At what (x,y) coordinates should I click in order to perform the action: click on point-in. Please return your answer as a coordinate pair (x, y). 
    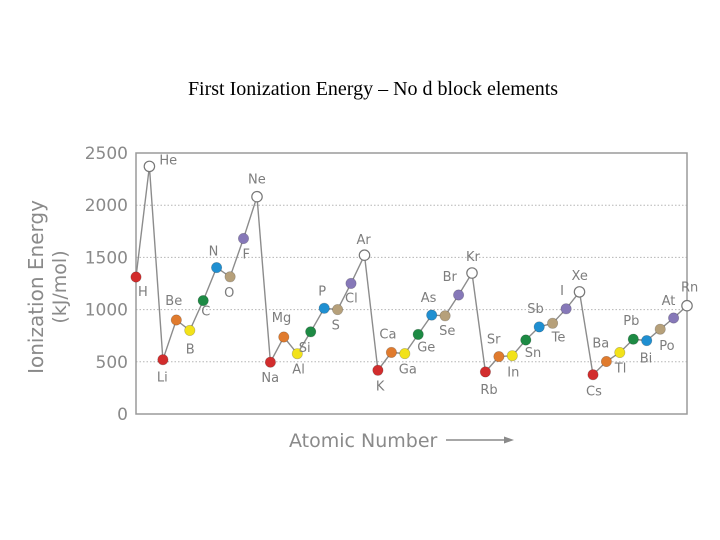
    Looking at the image, I should click on (512, 356).